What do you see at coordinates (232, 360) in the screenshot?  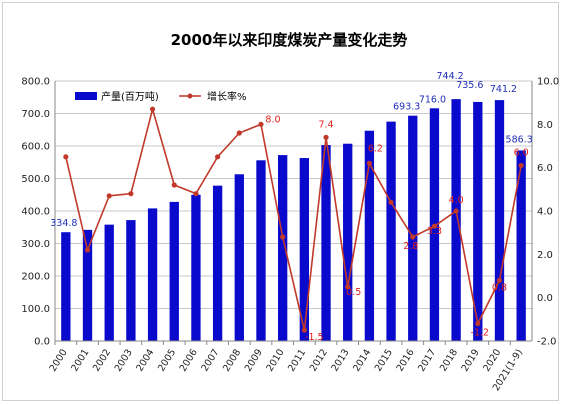 I see `x-tick-label: 2008` at bounding box center [232, 360].